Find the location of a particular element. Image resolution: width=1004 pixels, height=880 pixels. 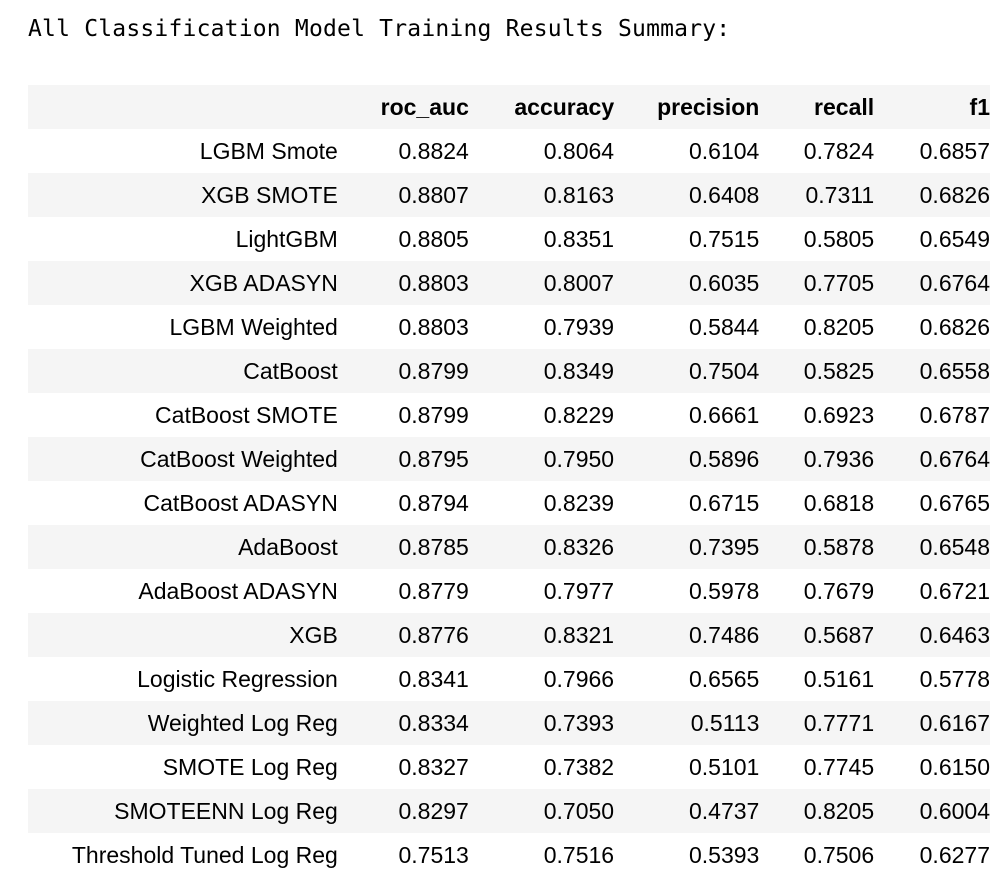

cell-precision: 0.6104 is located at coordinates (724, 150).